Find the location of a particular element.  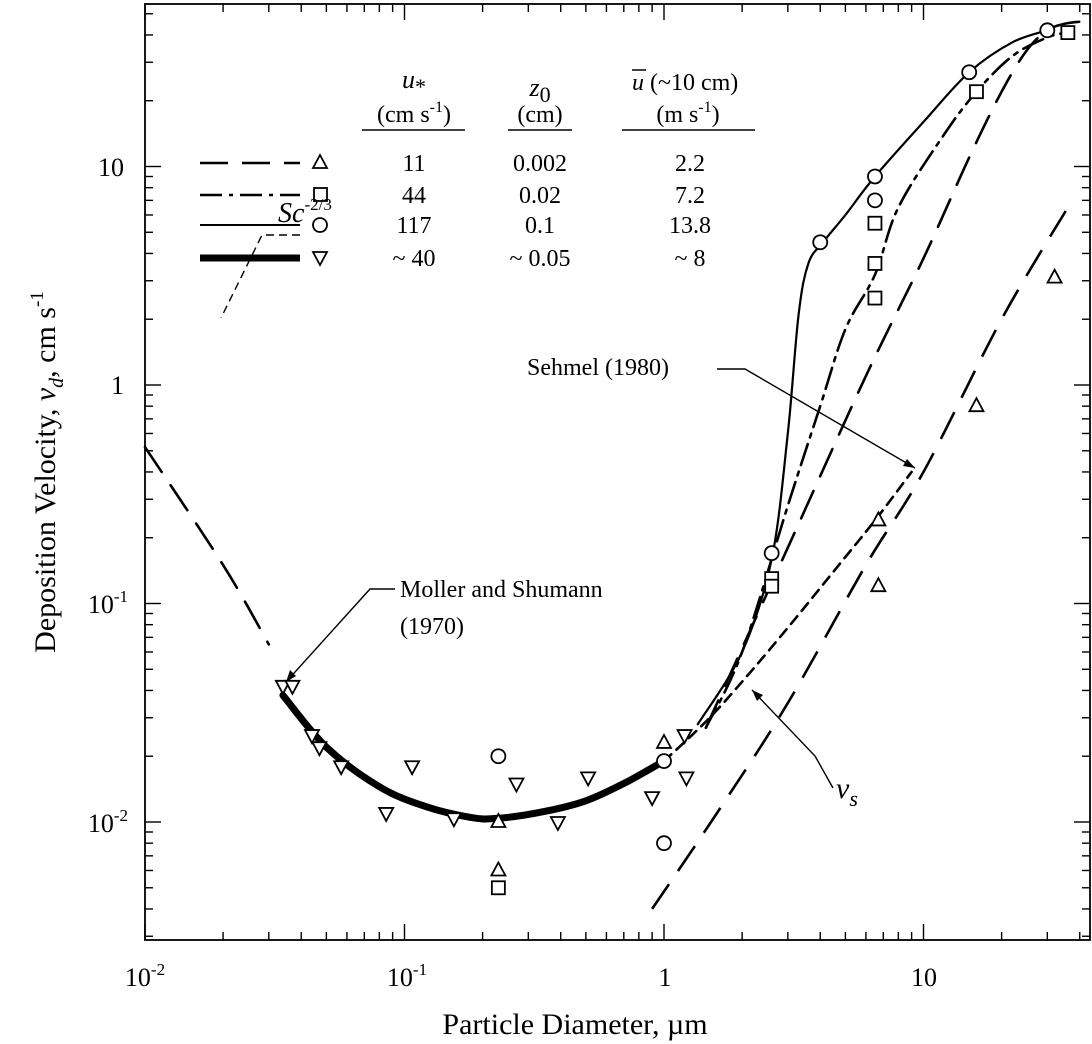

legend-z0: 0.1 is located at coordinates (540, 226).